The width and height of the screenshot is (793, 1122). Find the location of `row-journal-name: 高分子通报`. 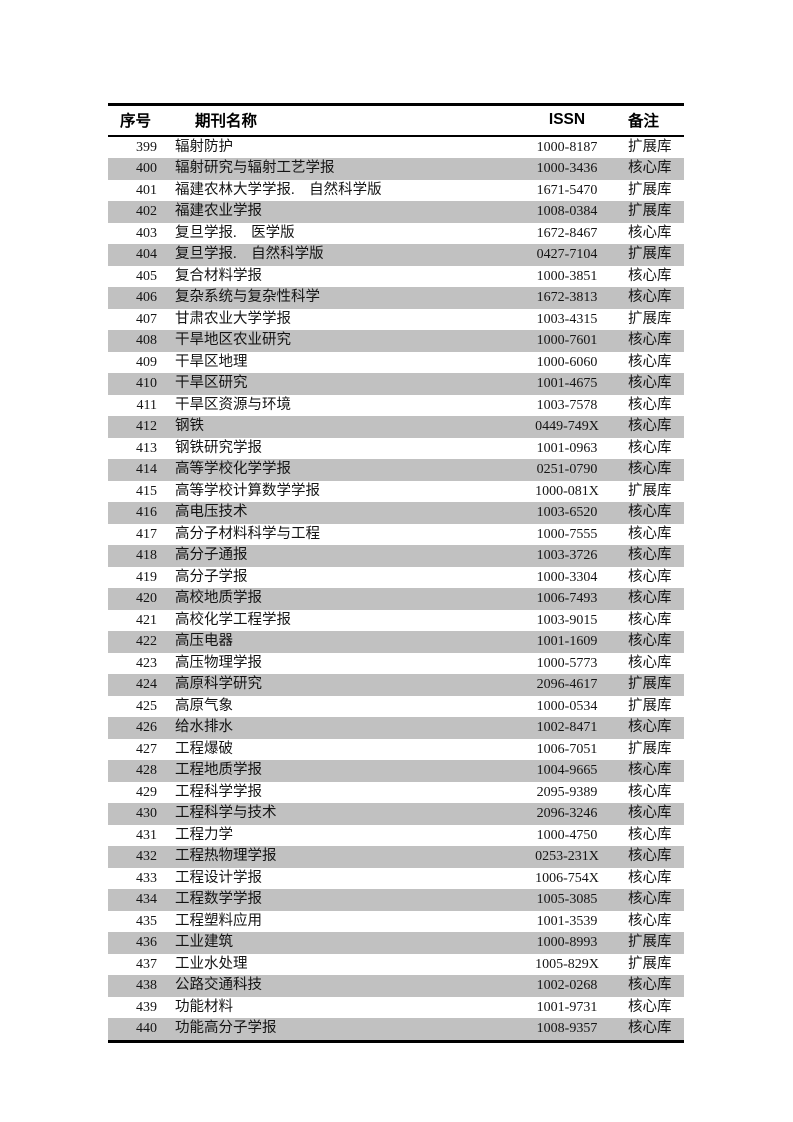

row-journal-name: 高分子通报 is located at coordinates (211, 555).